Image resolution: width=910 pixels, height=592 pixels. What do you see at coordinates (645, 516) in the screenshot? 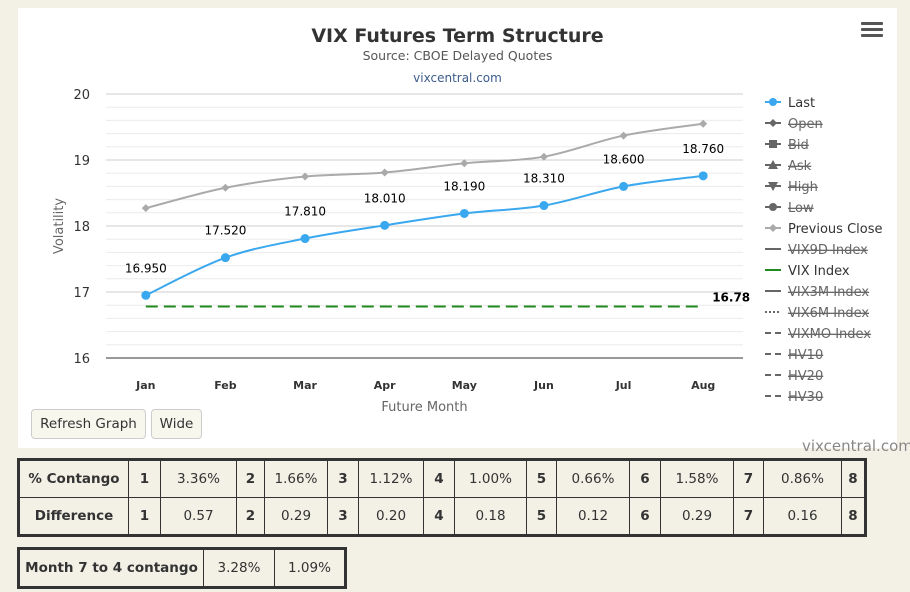
I see `difference-index: 6` at bounding box center [645, 516].